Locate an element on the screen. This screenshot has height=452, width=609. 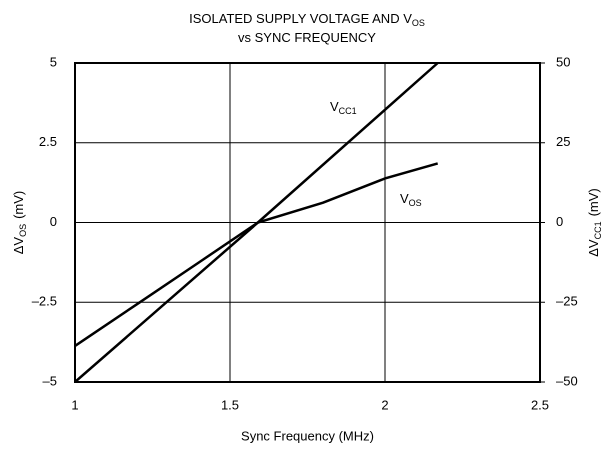
y2-tick-label: –25 is located at coordinates (567, 301).